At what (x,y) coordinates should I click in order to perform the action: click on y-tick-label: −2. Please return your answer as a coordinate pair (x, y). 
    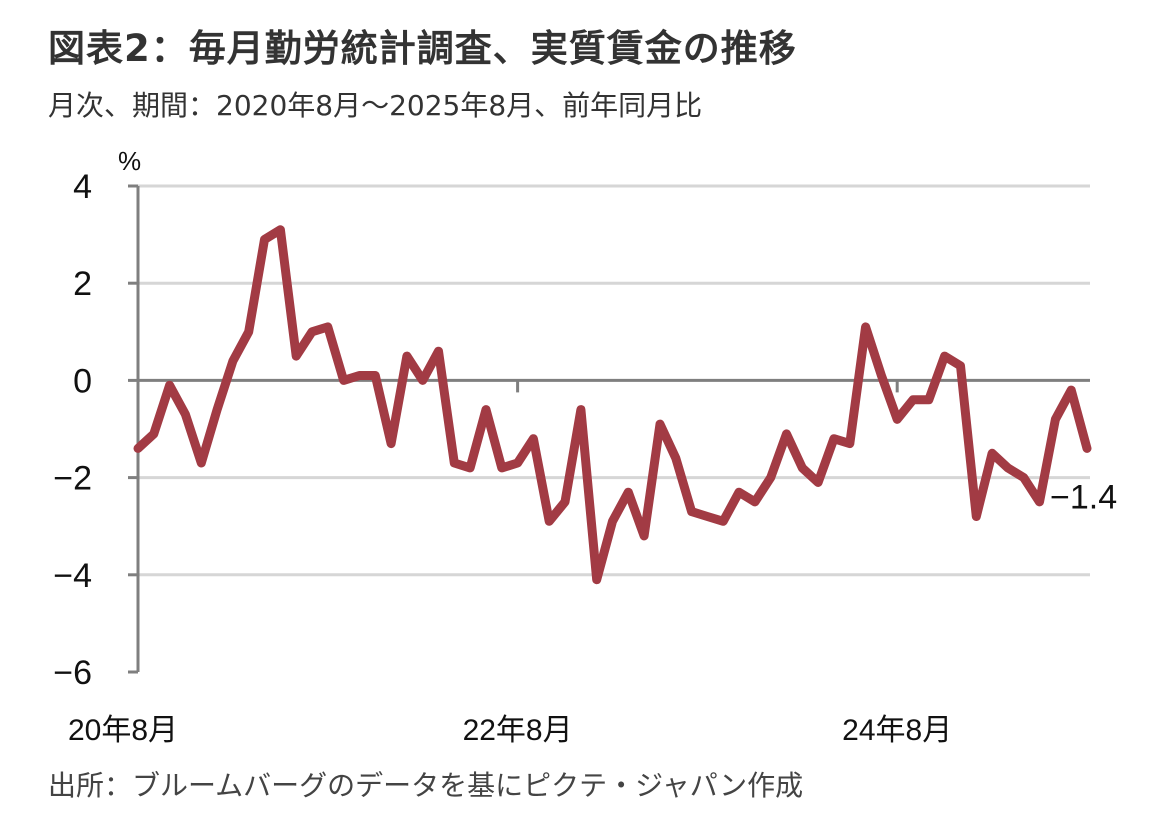
    Looking at the image, I should click on (72, 479).